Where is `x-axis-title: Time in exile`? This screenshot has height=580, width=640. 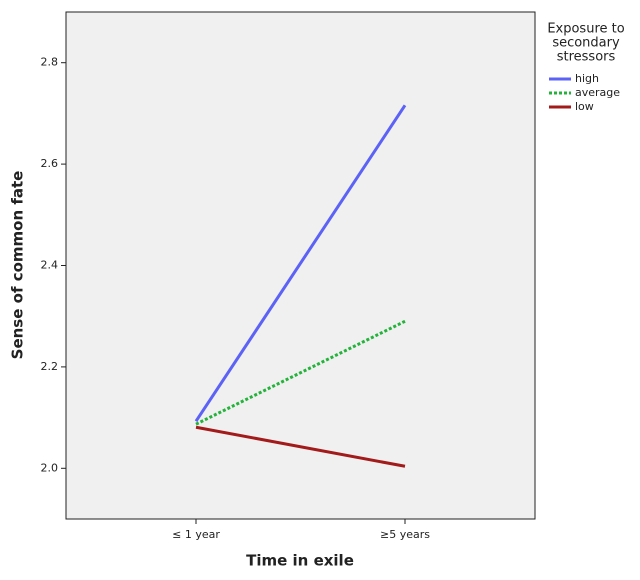
x-axis-title: Time in exile is located at coordinates (300, 561).